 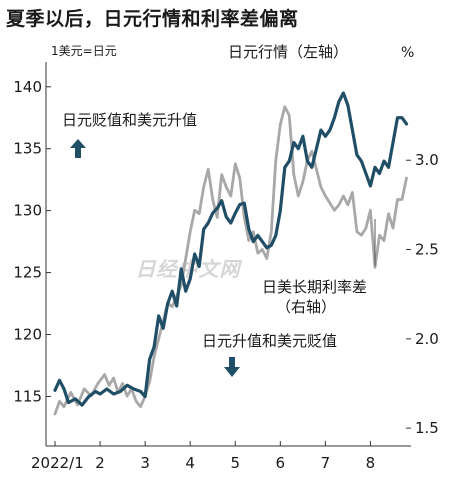 I want to click on left-axis-tick-label: 140, so click(x=27, y=87).